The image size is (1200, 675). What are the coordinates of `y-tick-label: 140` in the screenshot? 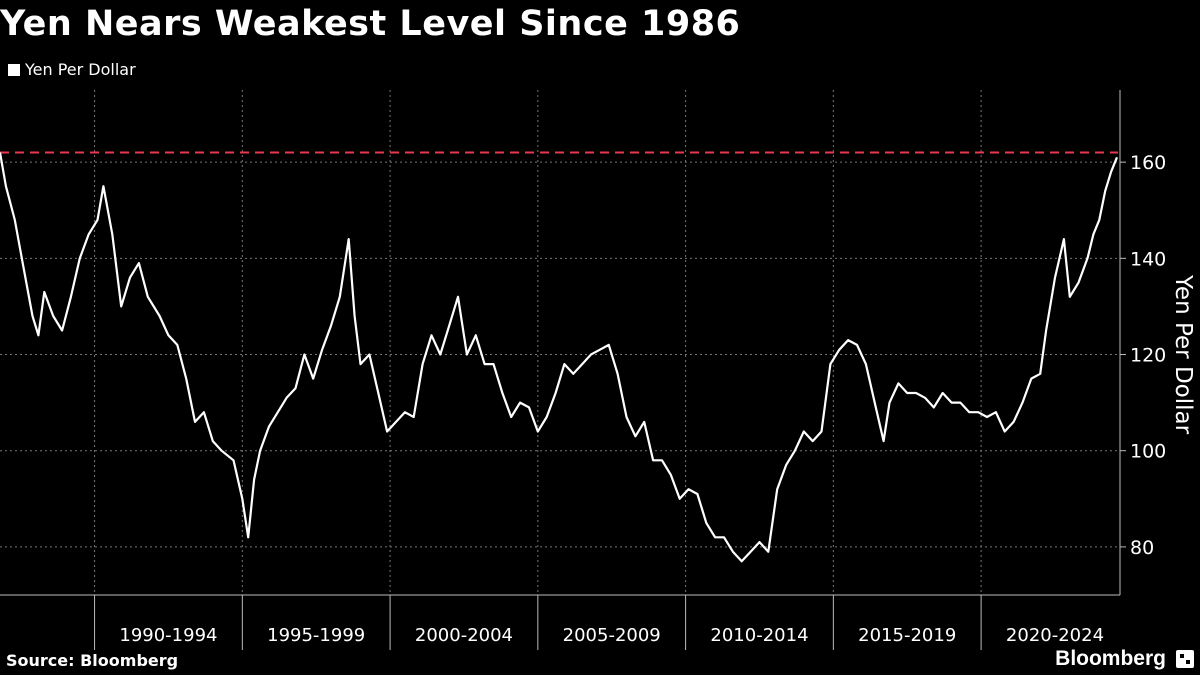 It's located at (1148, 259).